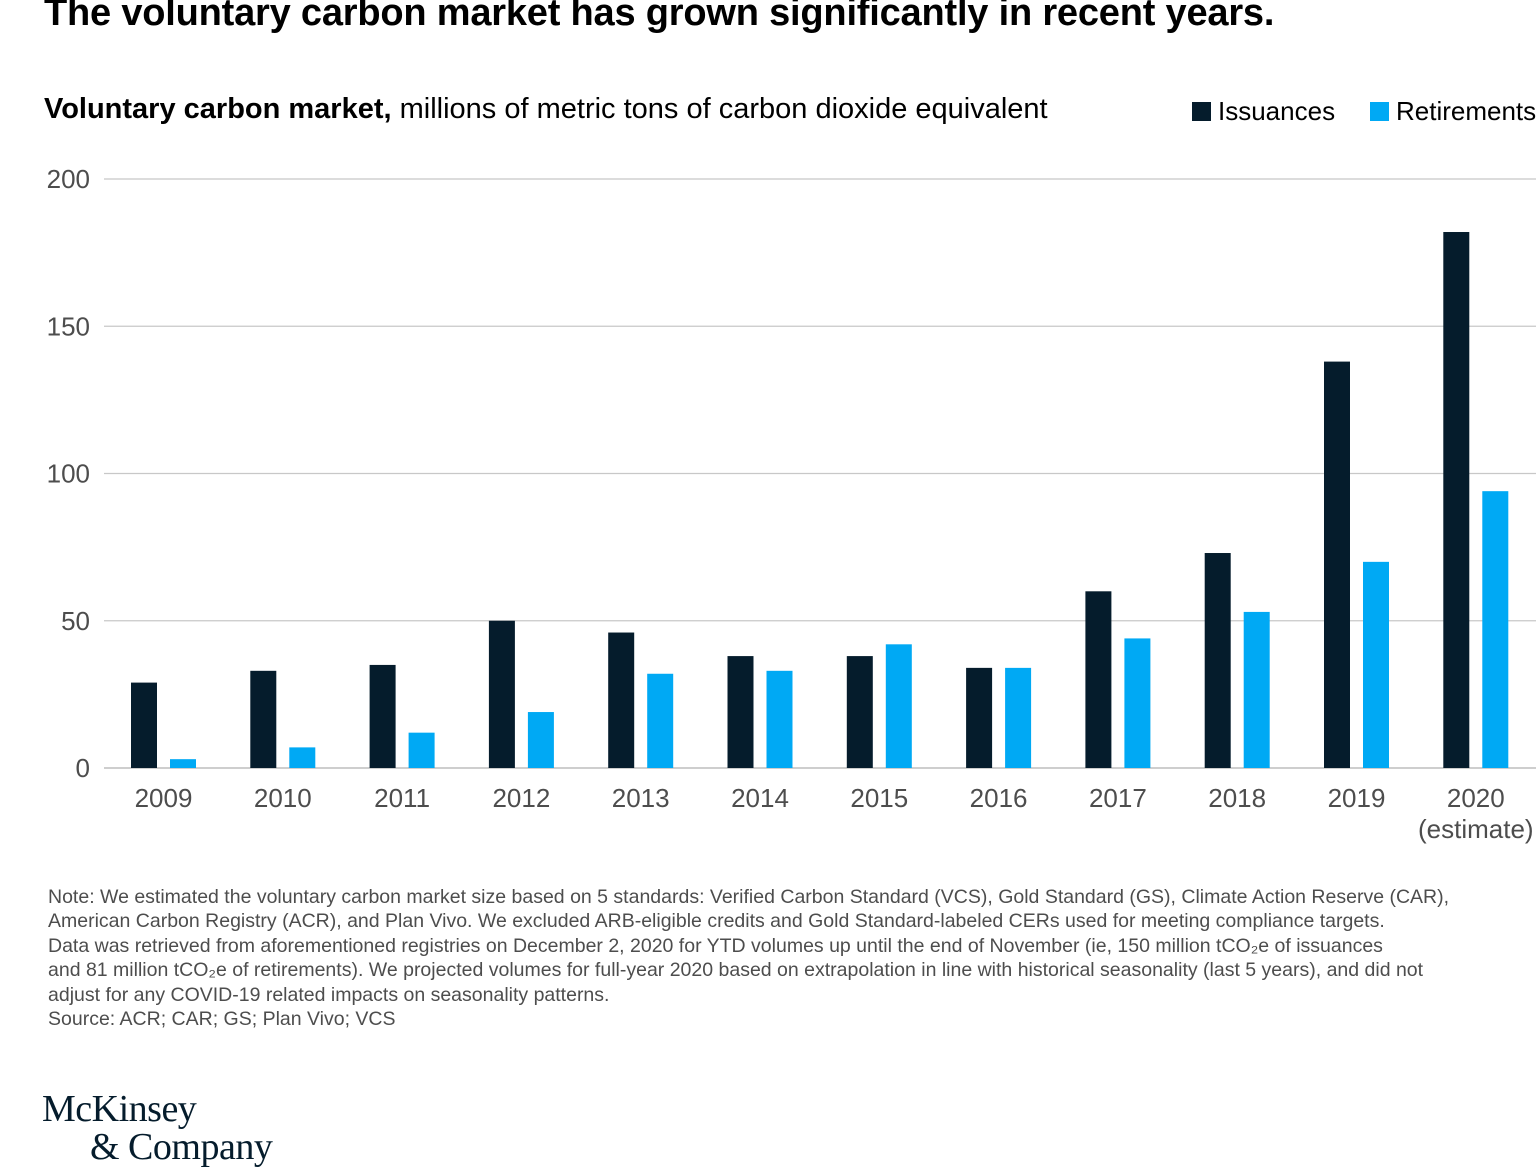  What do you see at coordinates (1201, 111) in the screenshot?
I see `legend-swatch-issuances` at bounding box center [1201, 111].